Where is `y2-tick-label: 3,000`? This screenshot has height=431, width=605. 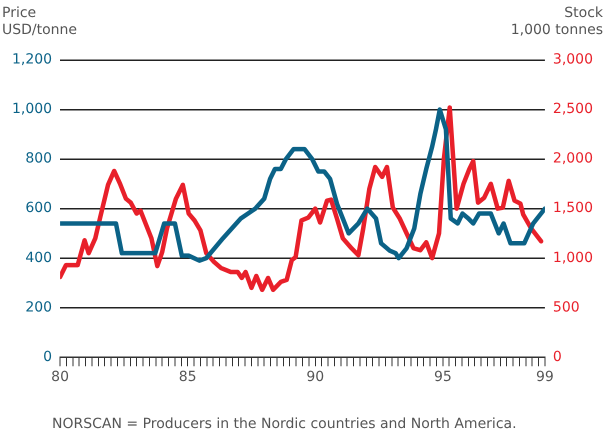
y2-tick-label: 3,000 is located at coordinates (573, 60).